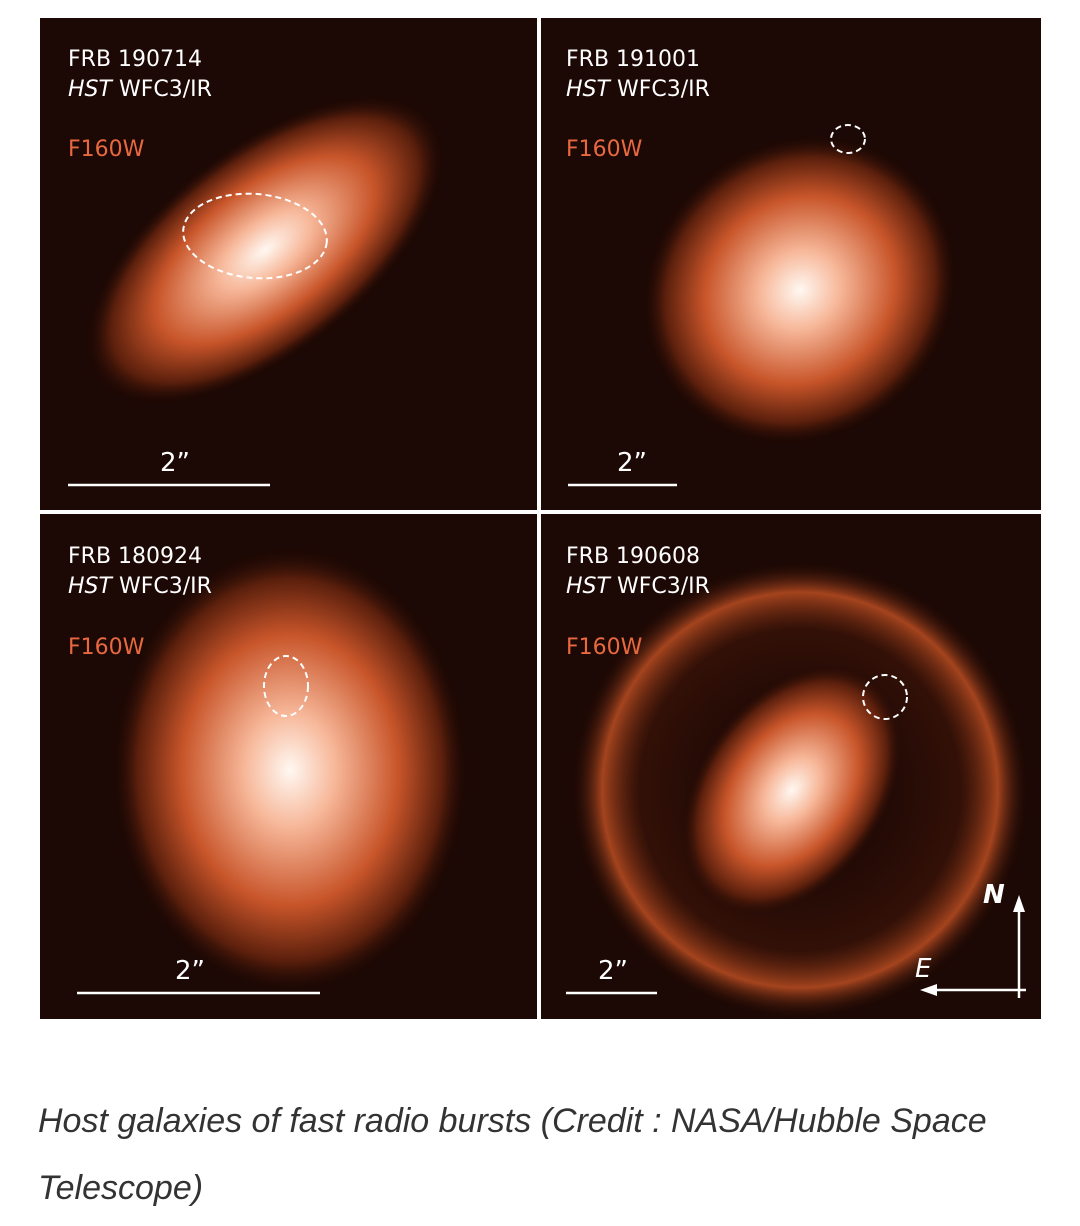  What do you see at coordinates (973, 946) in the screenshot?
I see `compass` at bounding box center [973, 946].